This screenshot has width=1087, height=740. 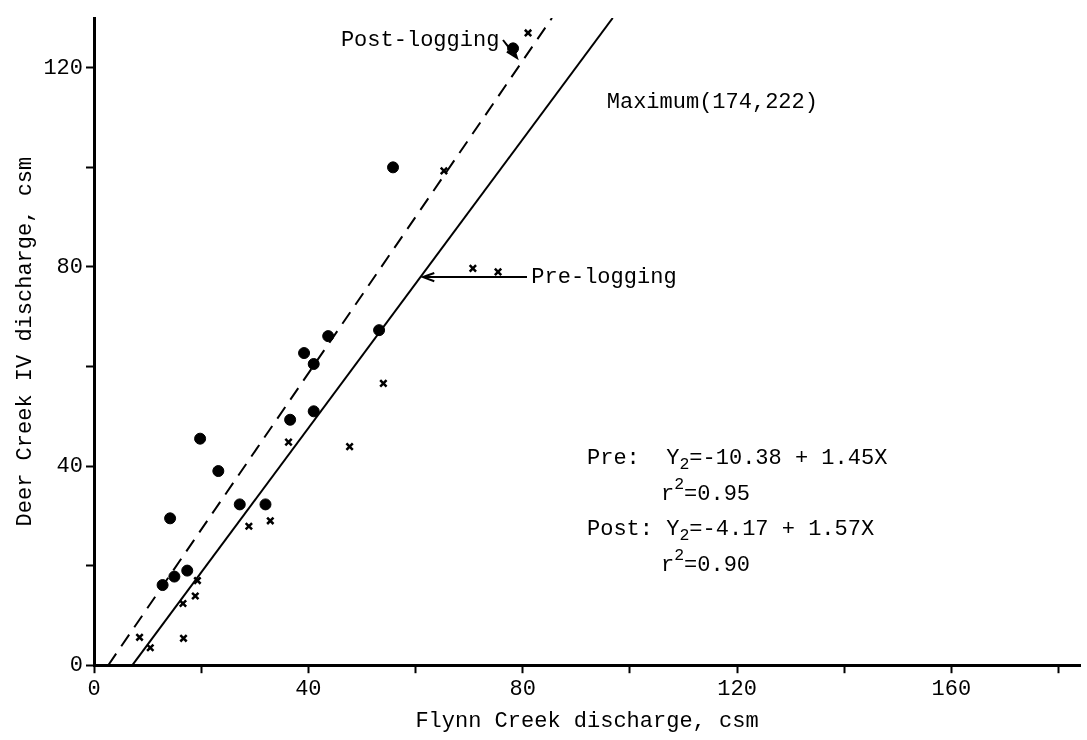 What do you see at coordinates (951, 690) in the screenshot?
I see `x-tick-label: 160` at bounding box center [951, 690].